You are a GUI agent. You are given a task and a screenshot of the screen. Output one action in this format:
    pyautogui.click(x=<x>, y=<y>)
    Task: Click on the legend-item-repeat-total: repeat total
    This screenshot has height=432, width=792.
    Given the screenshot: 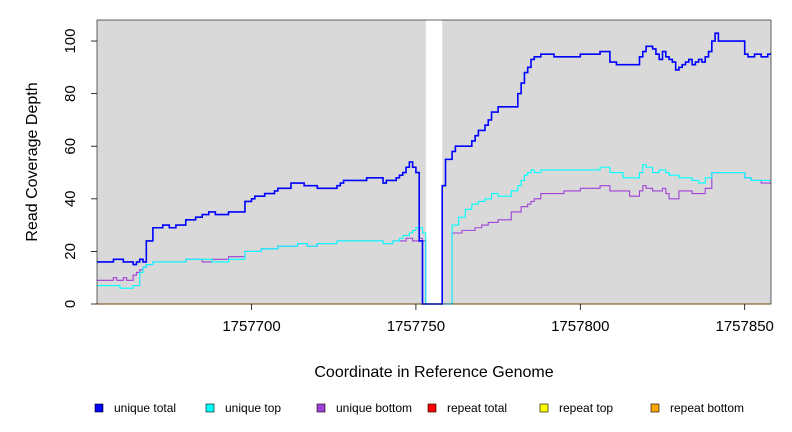 What is the action you would take?
    pyautogui.click(x=467, y=408)
    